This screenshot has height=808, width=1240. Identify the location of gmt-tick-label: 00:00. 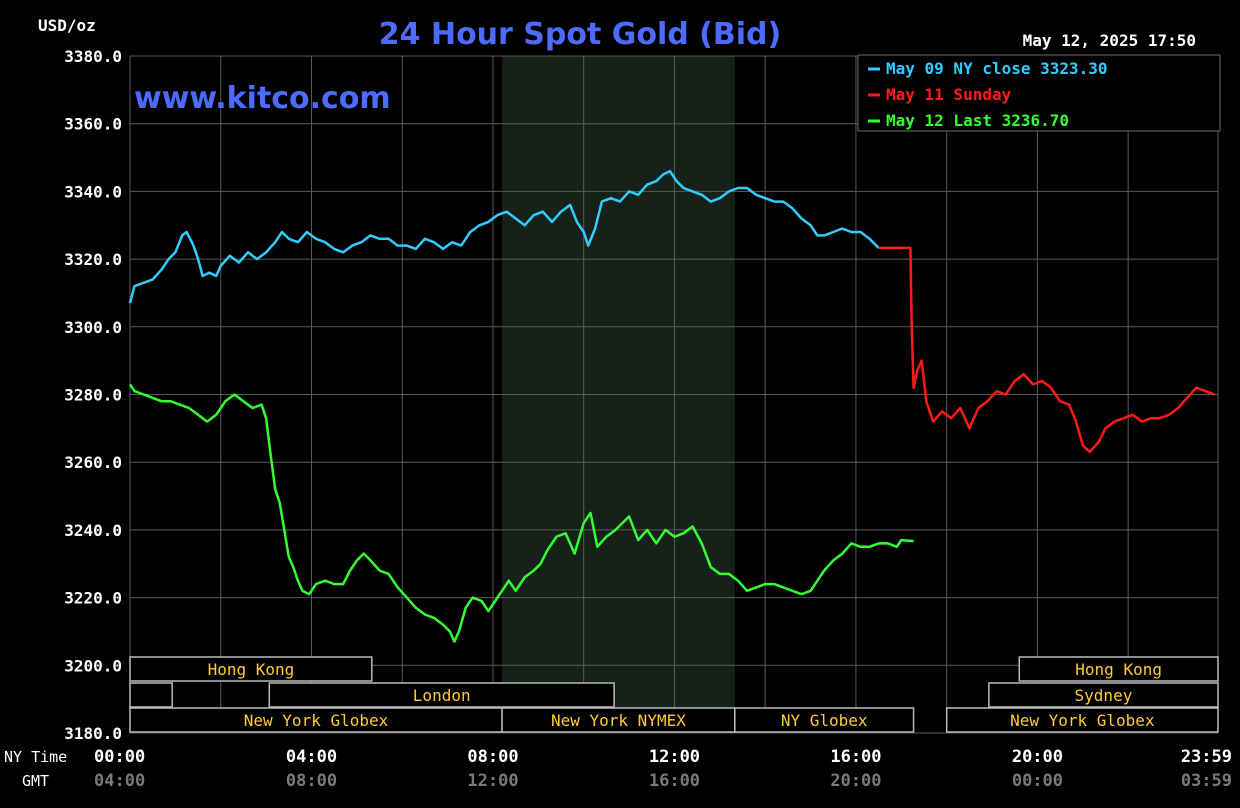
(1037, 781).